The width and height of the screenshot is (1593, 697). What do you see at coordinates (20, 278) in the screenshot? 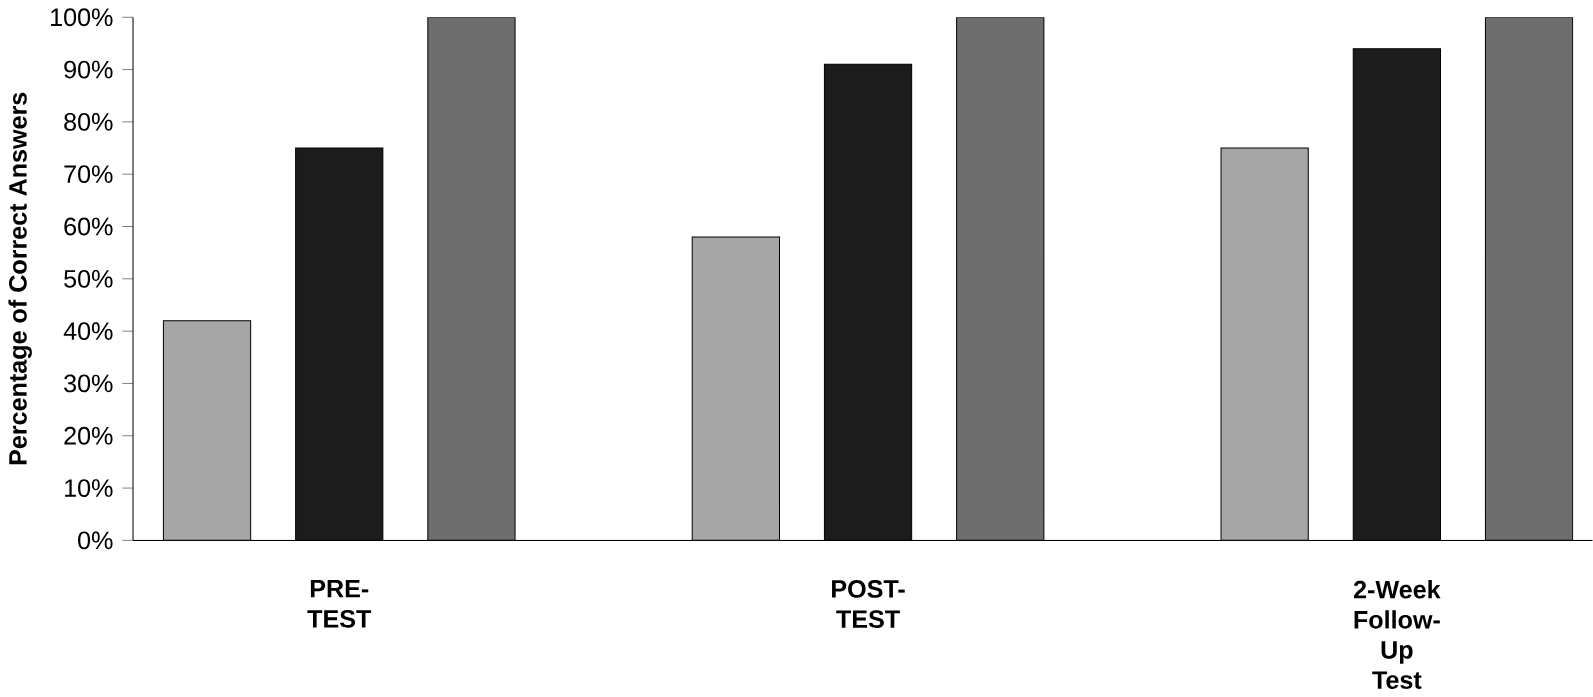
I see `y-axis-title: Percentage of Correct Answers` at bounding box center [20, 278].